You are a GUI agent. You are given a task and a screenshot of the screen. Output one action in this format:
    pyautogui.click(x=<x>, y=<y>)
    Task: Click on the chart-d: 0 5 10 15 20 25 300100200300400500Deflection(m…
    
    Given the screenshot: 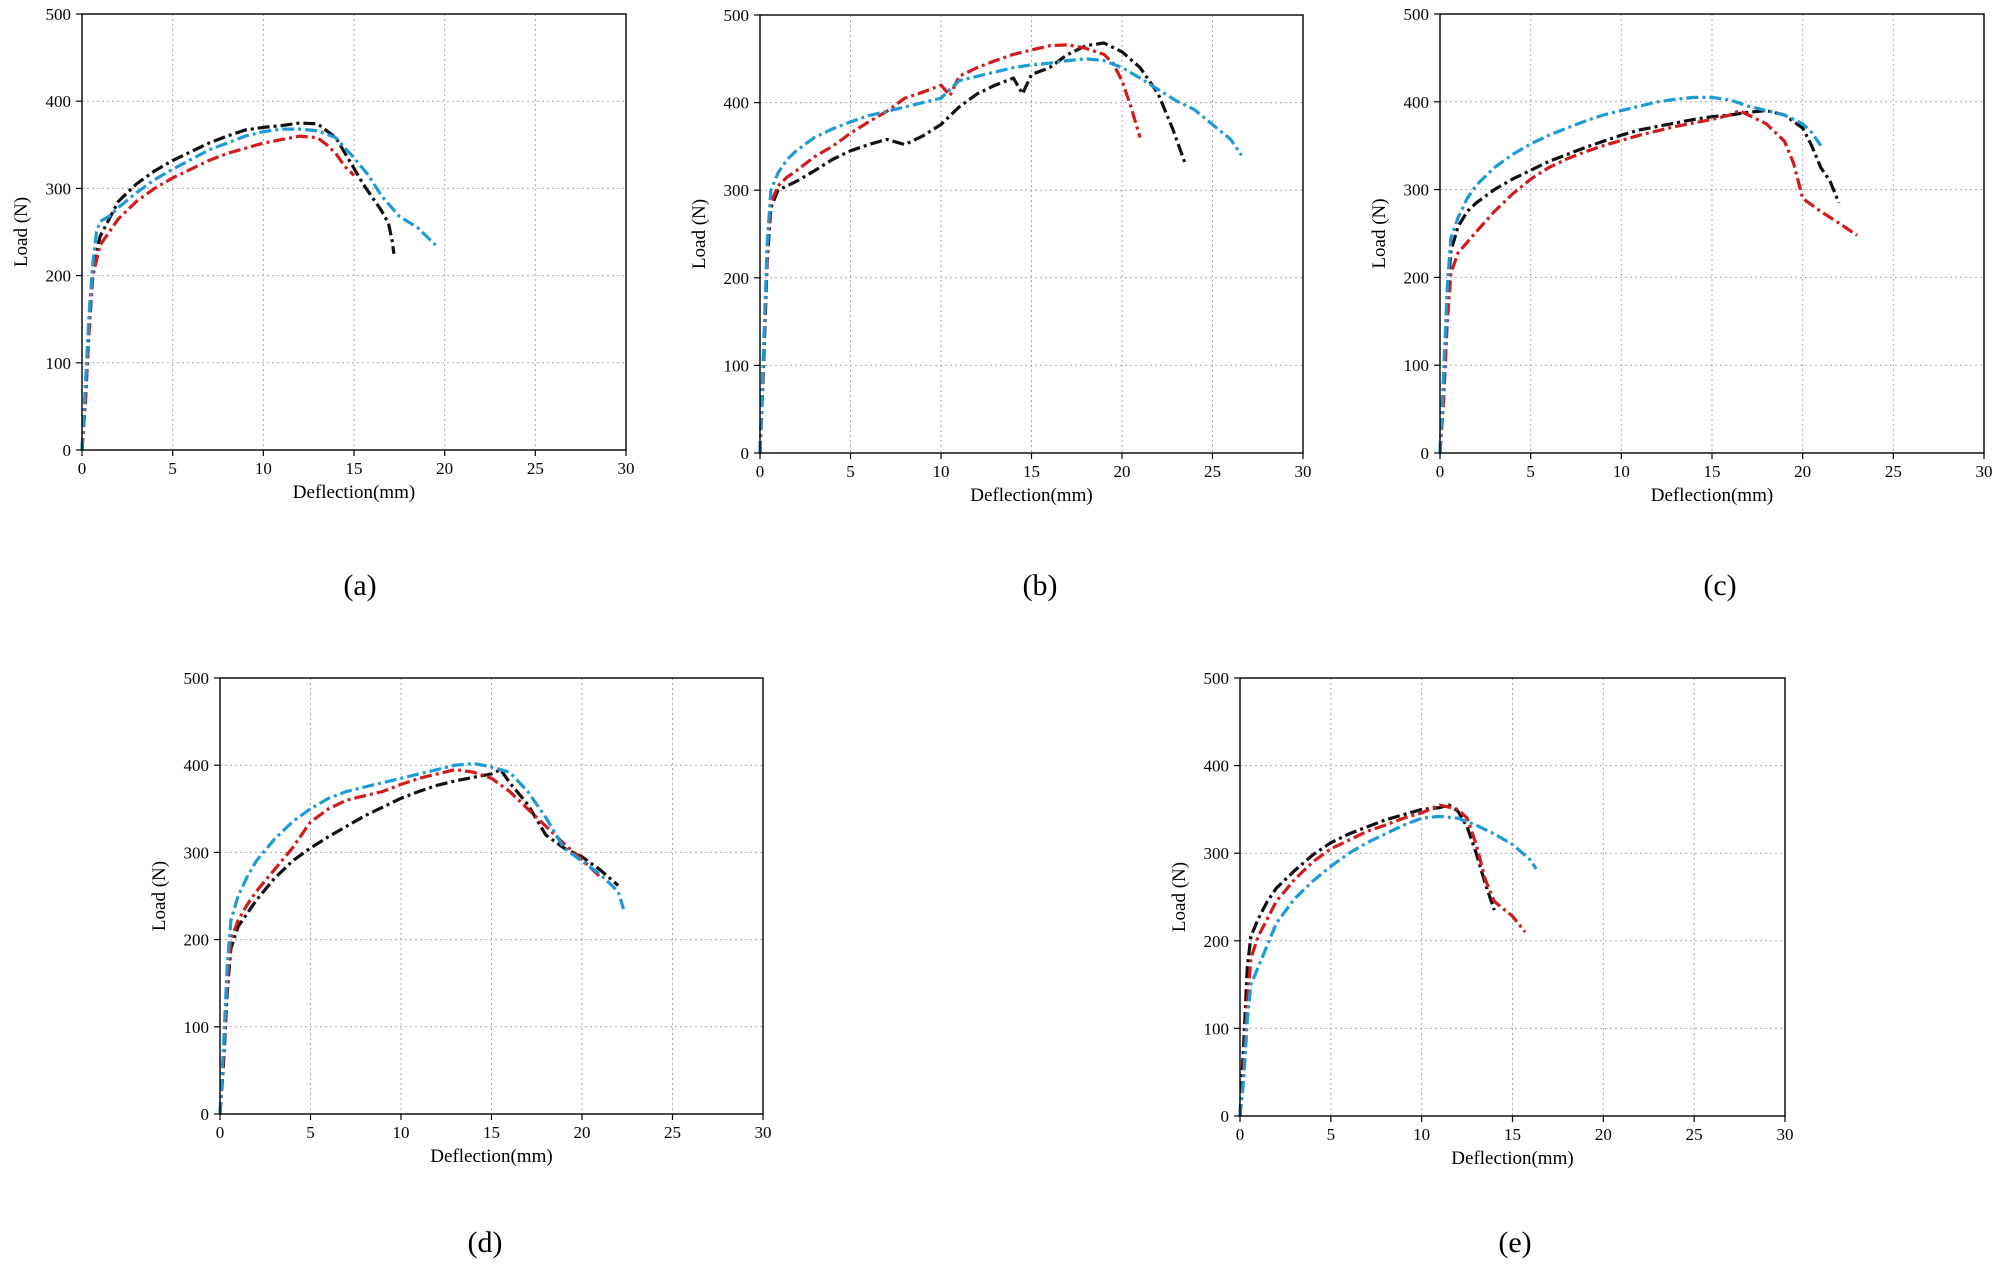 What is the action you would take?
    pyautogui.click(x=460, y=964)
    